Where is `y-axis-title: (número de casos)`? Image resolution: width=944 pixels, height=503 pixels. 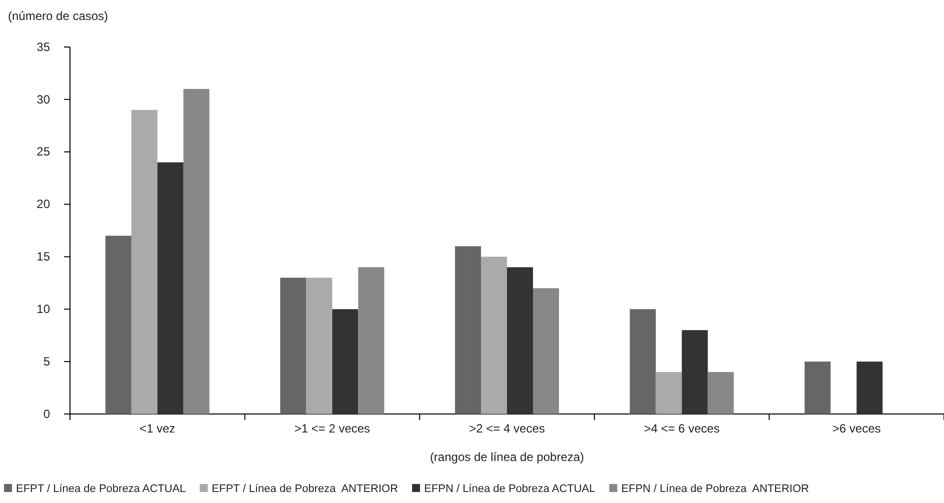
y-axis-title: (número de casos) is located at coordinates (58, 16).